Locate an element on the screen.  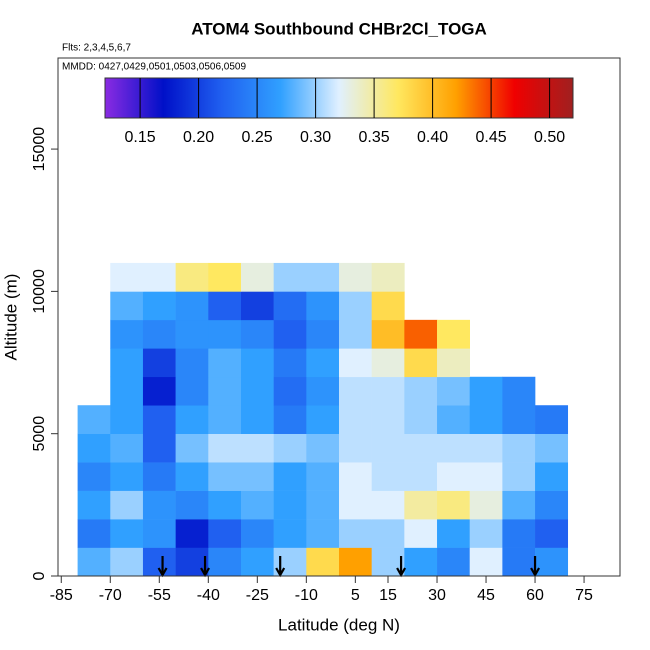
colorbar-tick-label: 0.35 is located at coordinates (374, 137).